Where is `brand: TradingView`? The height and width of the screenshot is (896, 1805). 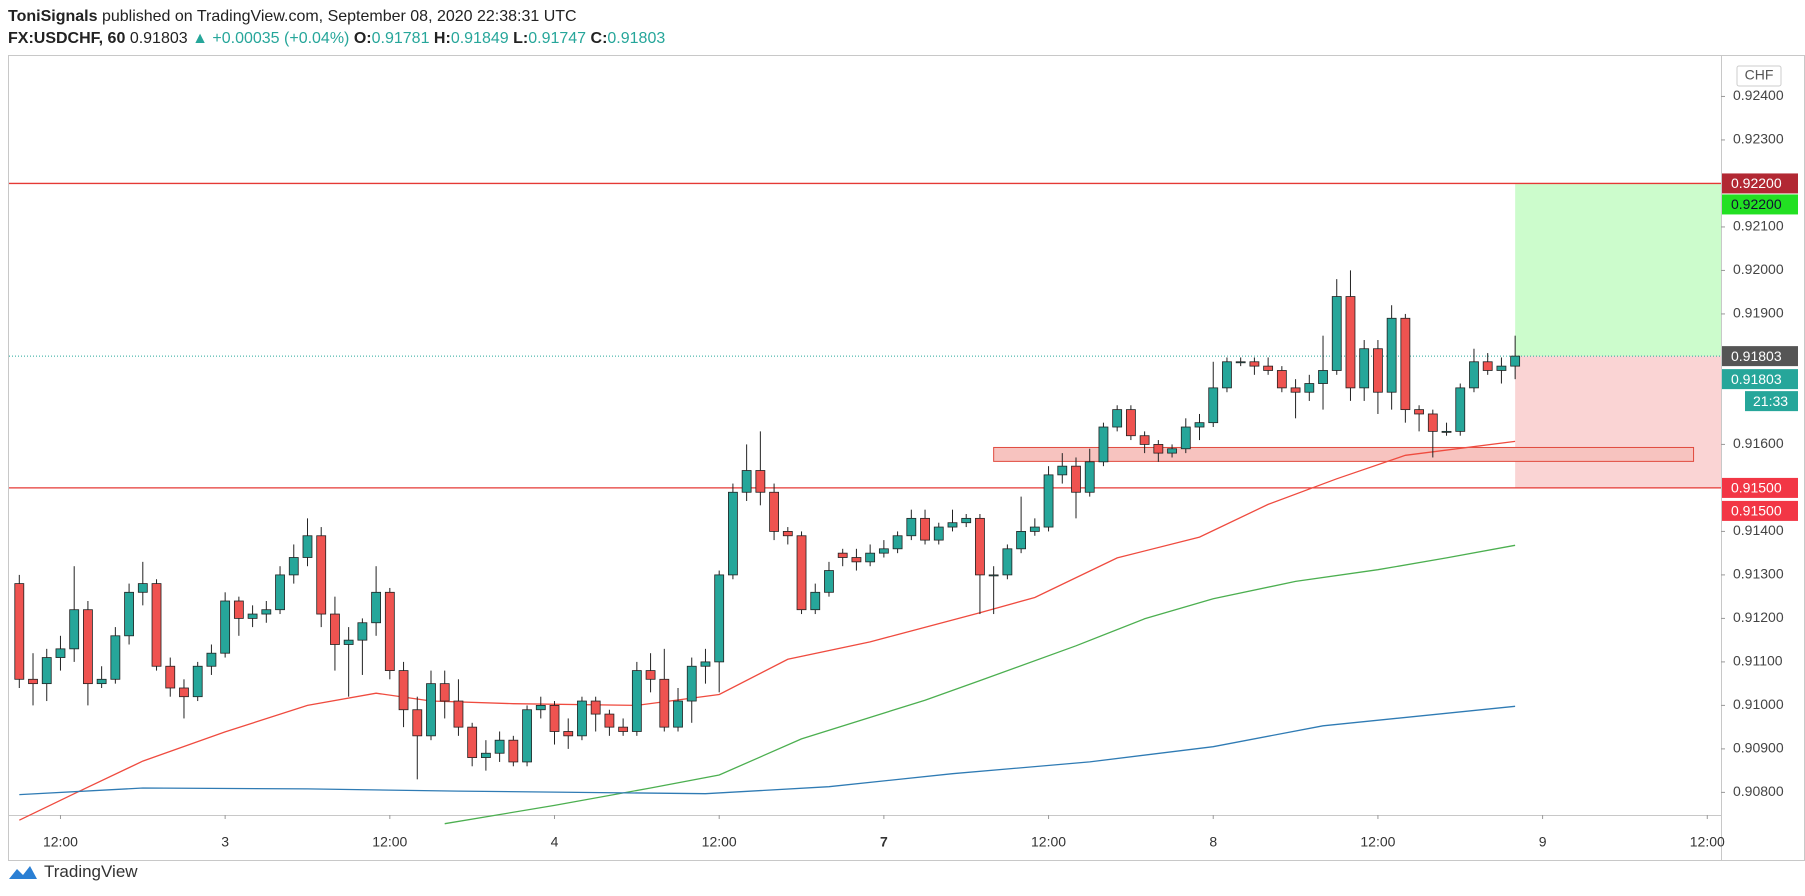 brand: TradingView is located at coordinates (91, 871).